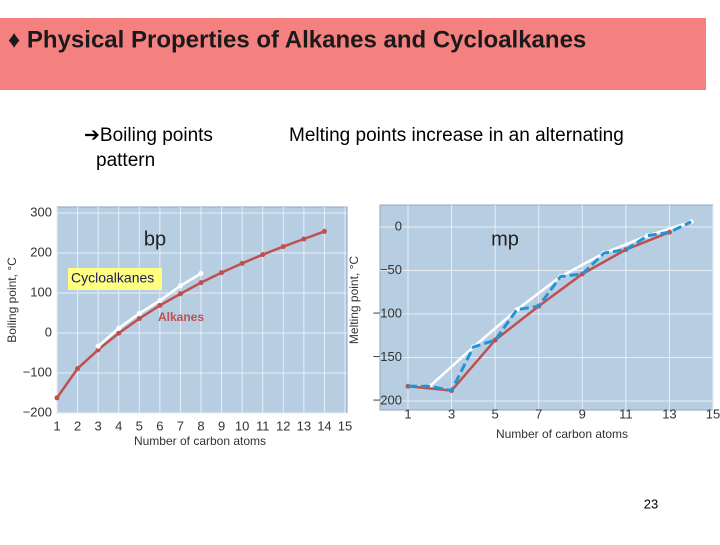 This screenshot has width=720, height=545. Describe the element at coordinates (242, 425) in the screenshot. I see `x-tick-label: 10` at that location.